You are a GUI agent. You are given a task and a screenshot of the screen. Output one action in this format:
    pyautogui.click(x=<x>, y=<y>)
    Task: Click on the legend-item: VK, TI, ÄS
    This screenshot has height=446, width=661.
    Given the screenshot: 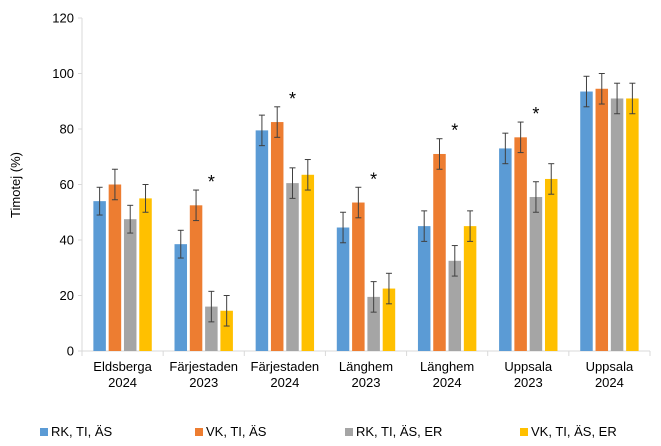 What is the action you would take?
    pyautogui.click(x=230, y=431)
    